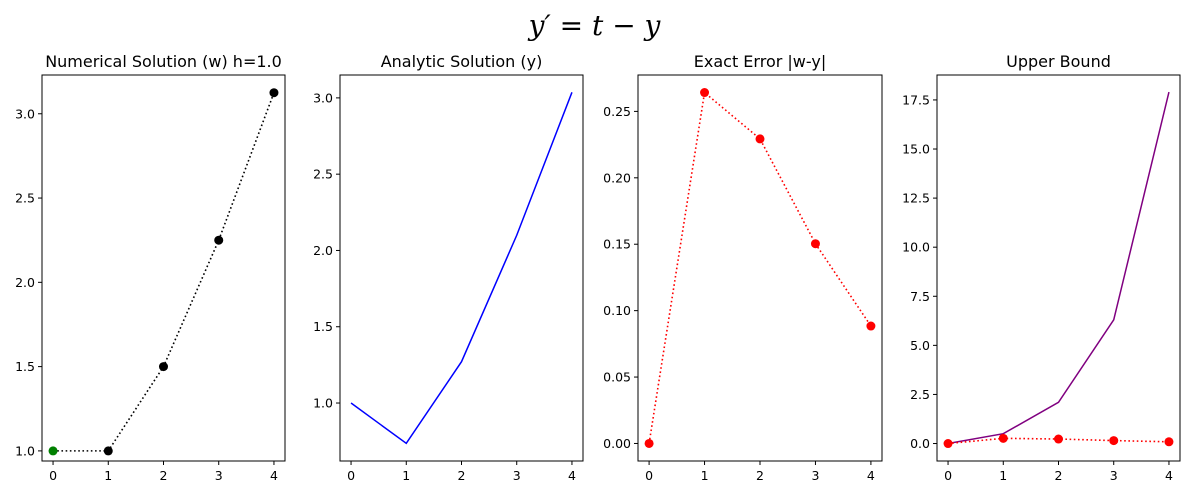 The image size is (1189, 495). What do you see at coordinates (462, 61) in the screenshot?
I see `analytic-solution-title: Analytic Solution (y)` at bounding box center [462, 61].